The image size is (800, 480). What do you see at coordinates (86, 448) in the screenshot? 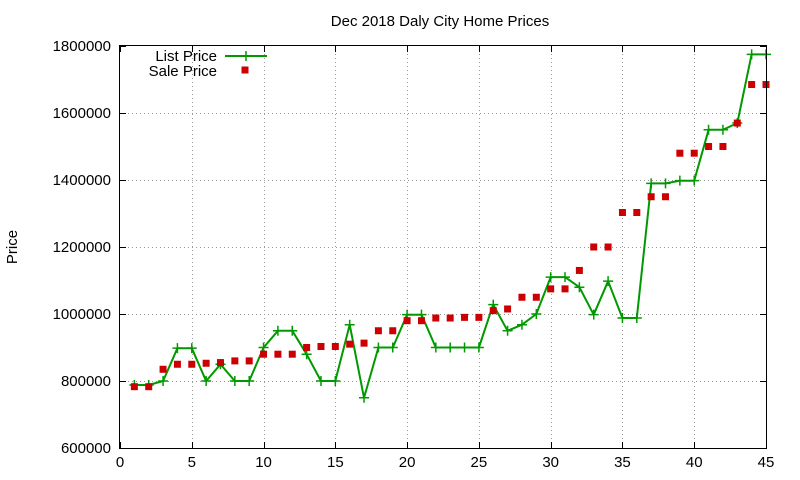
I see `y-tick-label: 600000` at bounding box center [86, 448].